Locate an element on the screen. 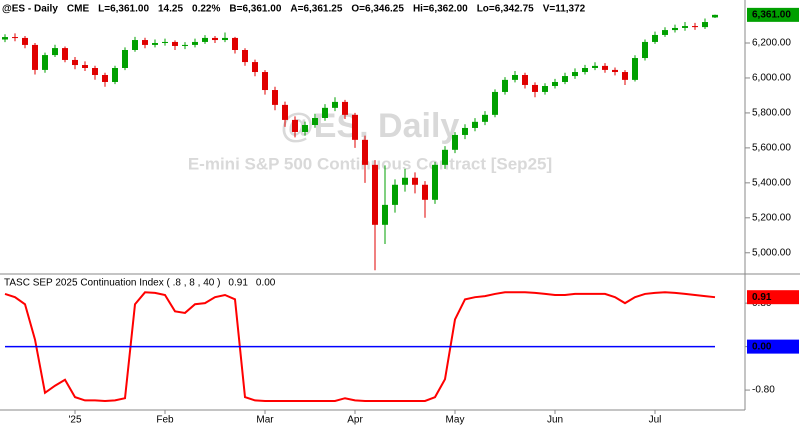 The image size is (800, 428). y-tick-label: -0.80 is located at coordinates (763, 390).